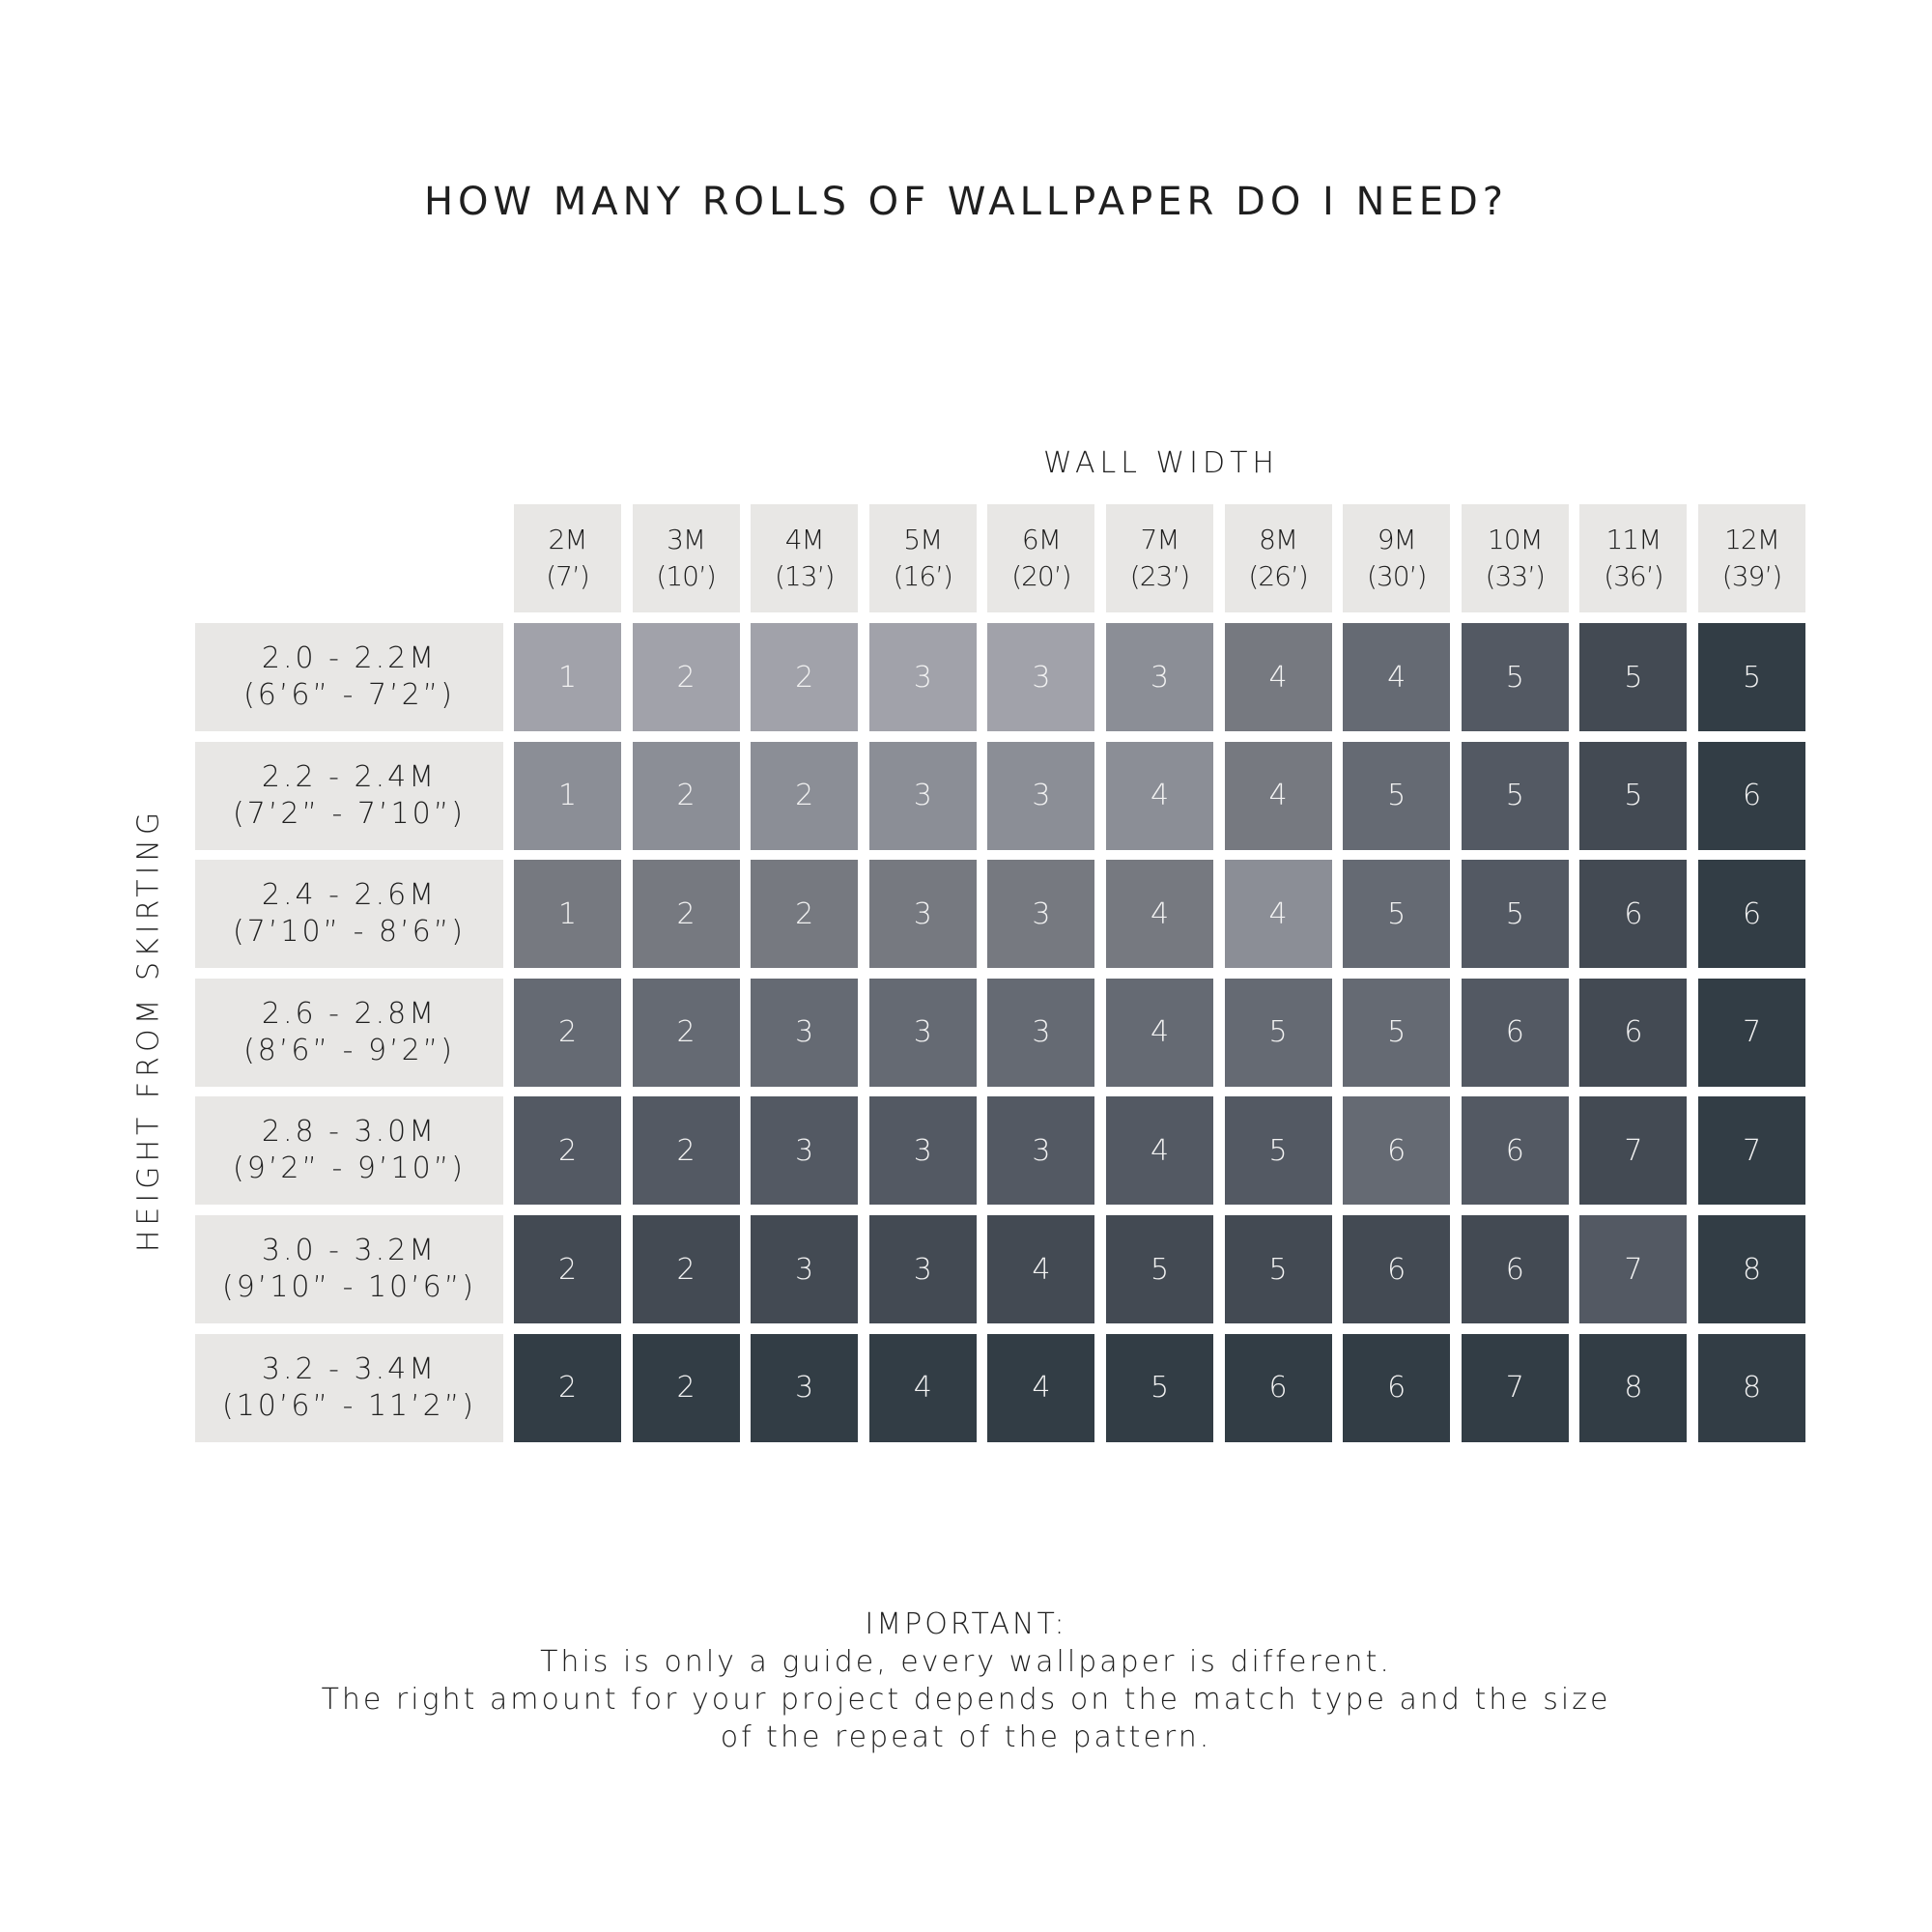  I want to click on column-header-feet: (26’), so click(1278, 576).